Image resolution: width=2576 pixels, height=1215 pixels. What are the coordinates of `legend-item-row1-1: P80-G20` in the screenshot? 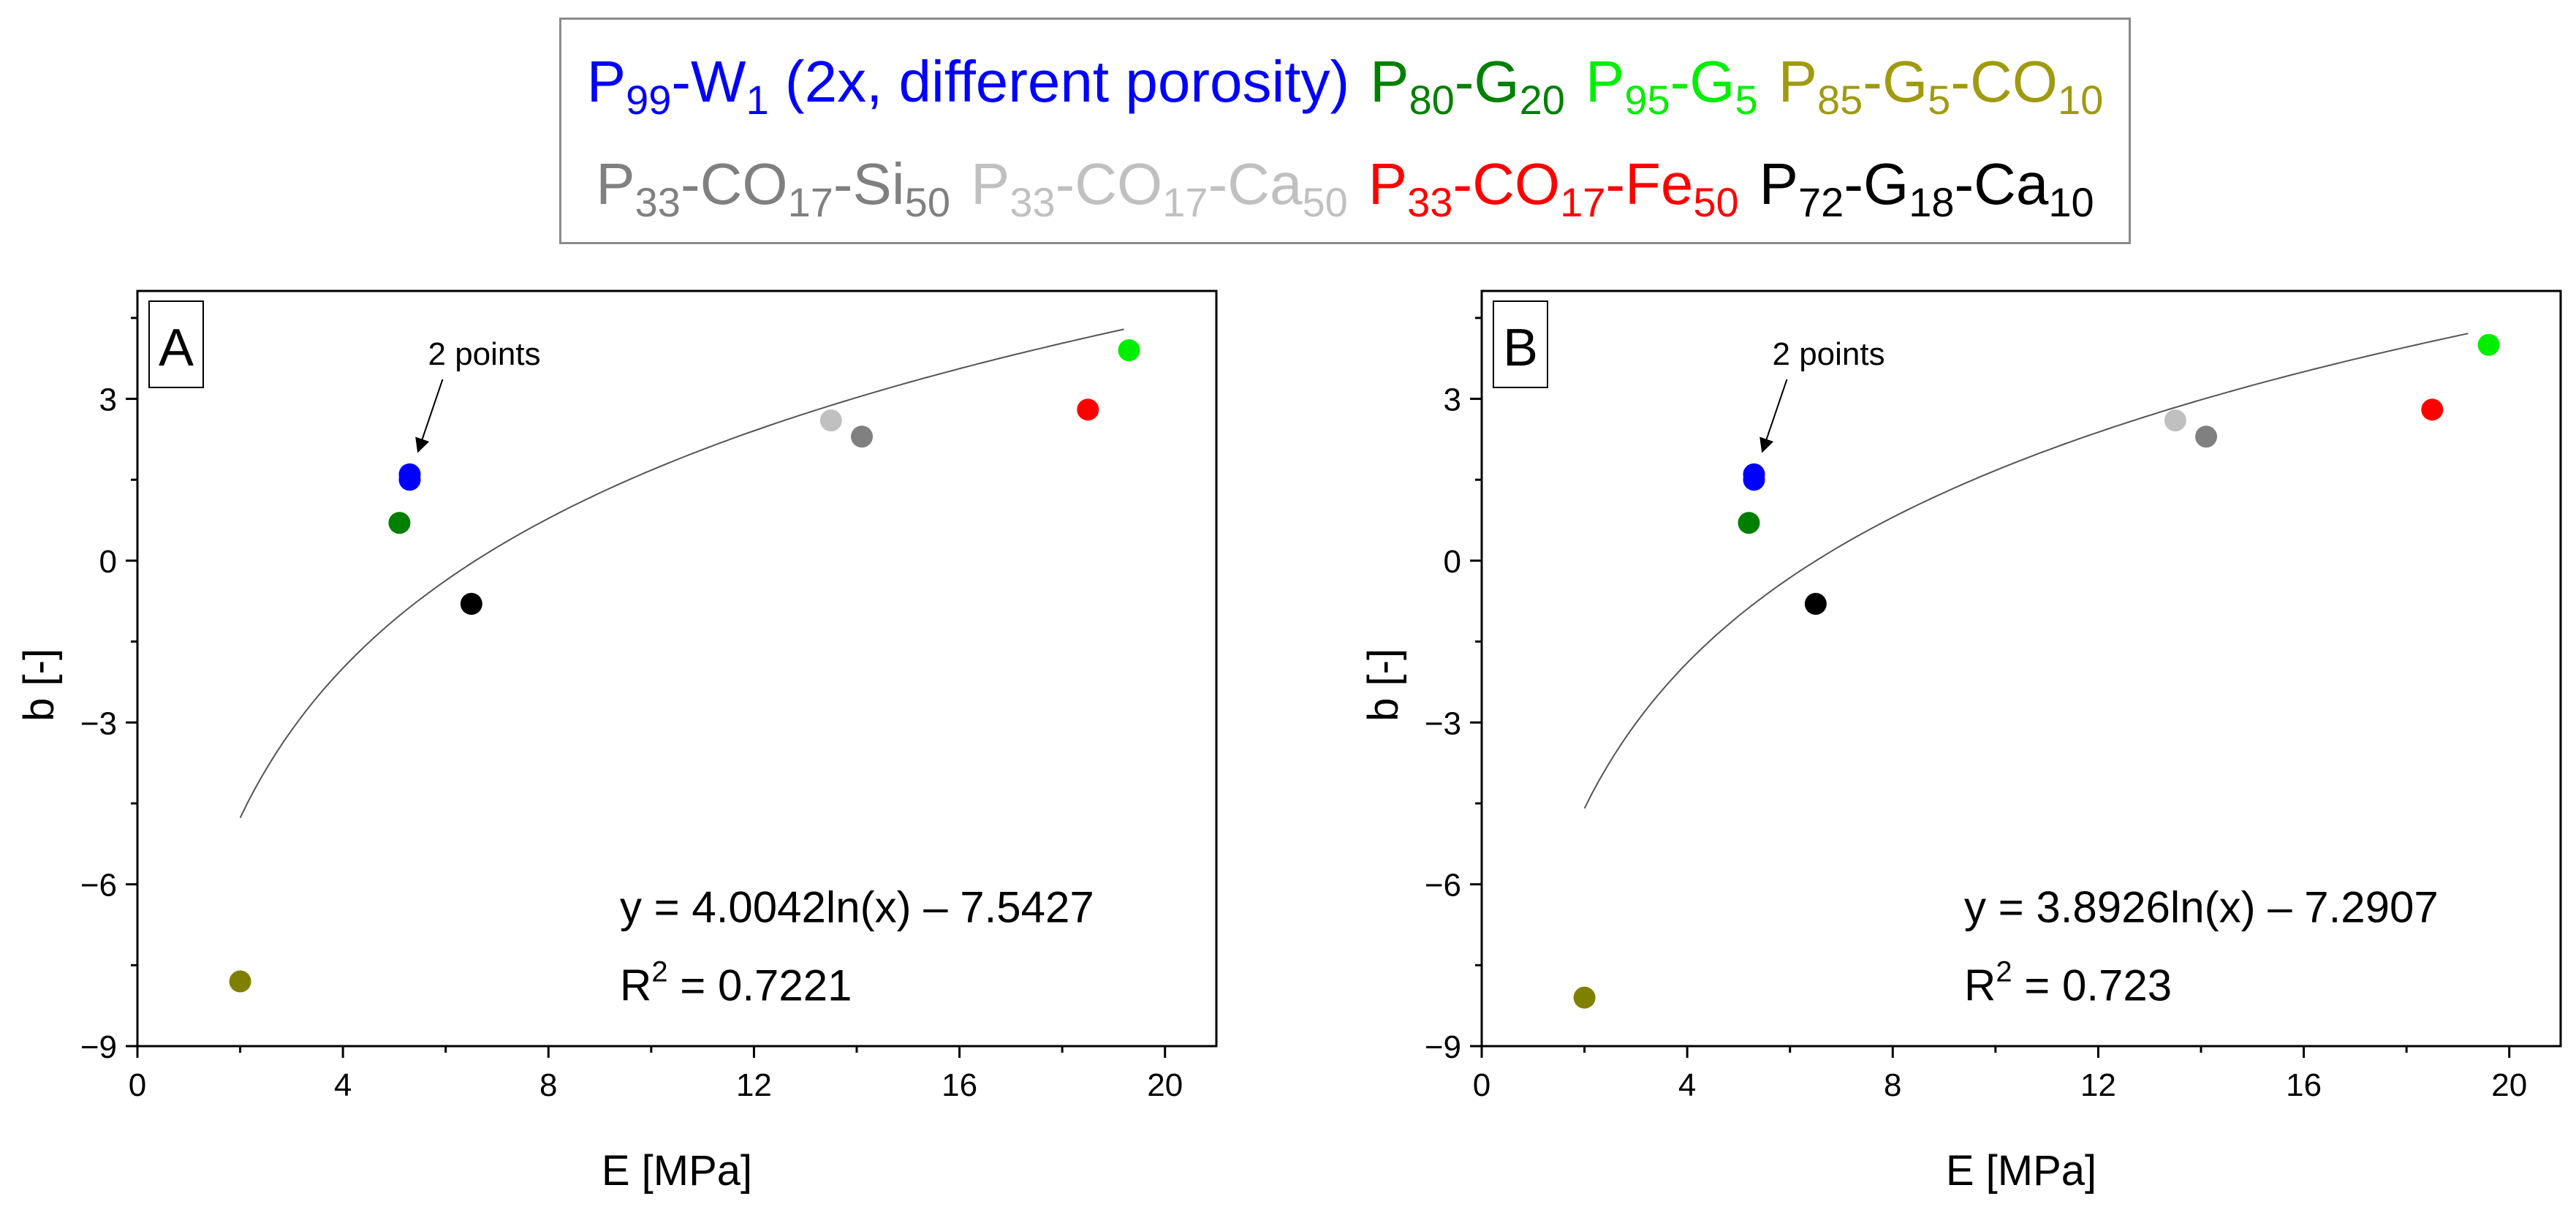 It's located at (1467, 86).